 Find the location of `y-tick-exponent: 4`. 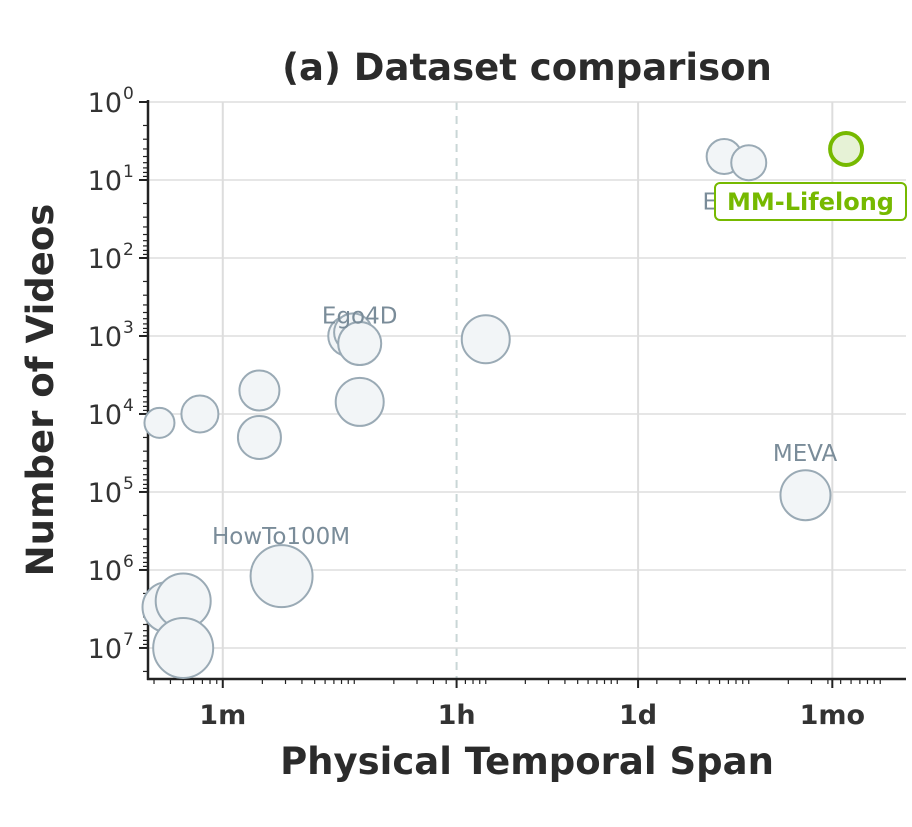

y-tick-exponent: 4 is located at coordinates (128, 406).